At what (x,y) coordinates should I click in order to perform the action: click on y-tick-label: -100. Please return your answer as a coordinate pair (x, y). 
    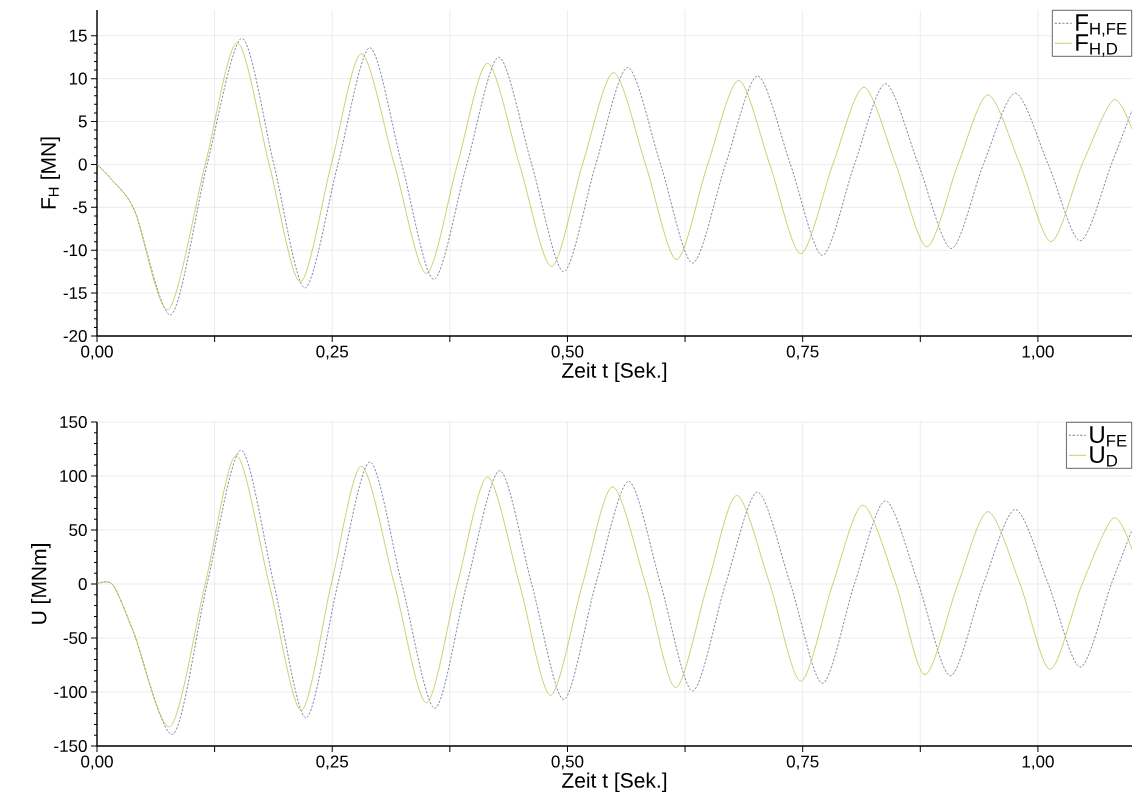
    Looking at the image, I should click on (70, 692).